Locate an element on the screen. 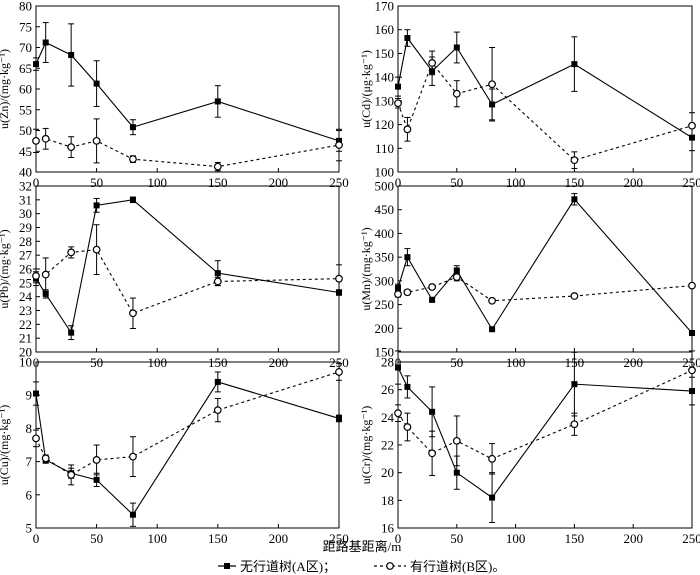 This screenshot has width=700, height=575. y-tick-label: 140 is located at coordinates (385, 77).